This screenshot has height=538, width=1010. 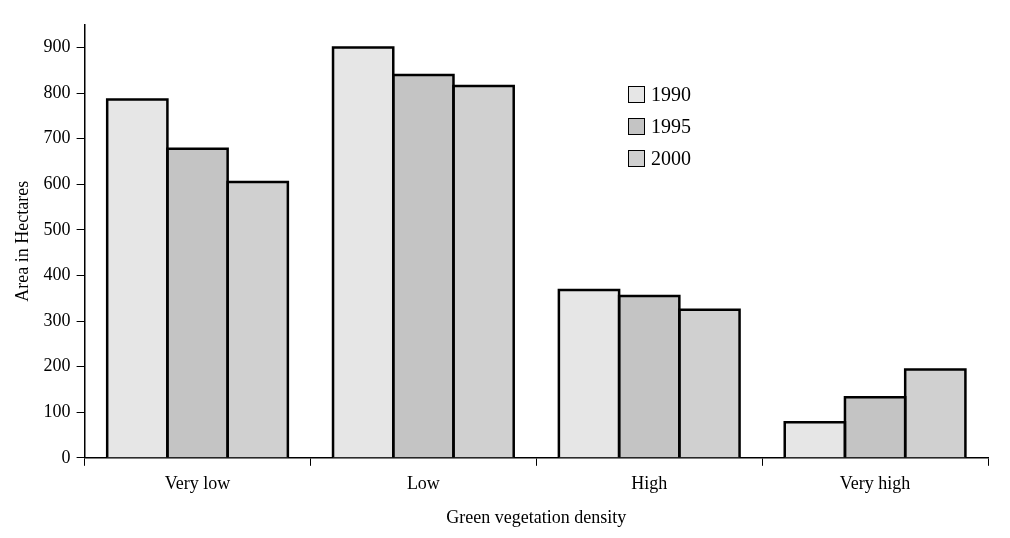 What do you see at coordinates (536, 516) in the screenshot?
I see `x-axis-title: Green vegetation density` at bounding box center [536, 516].